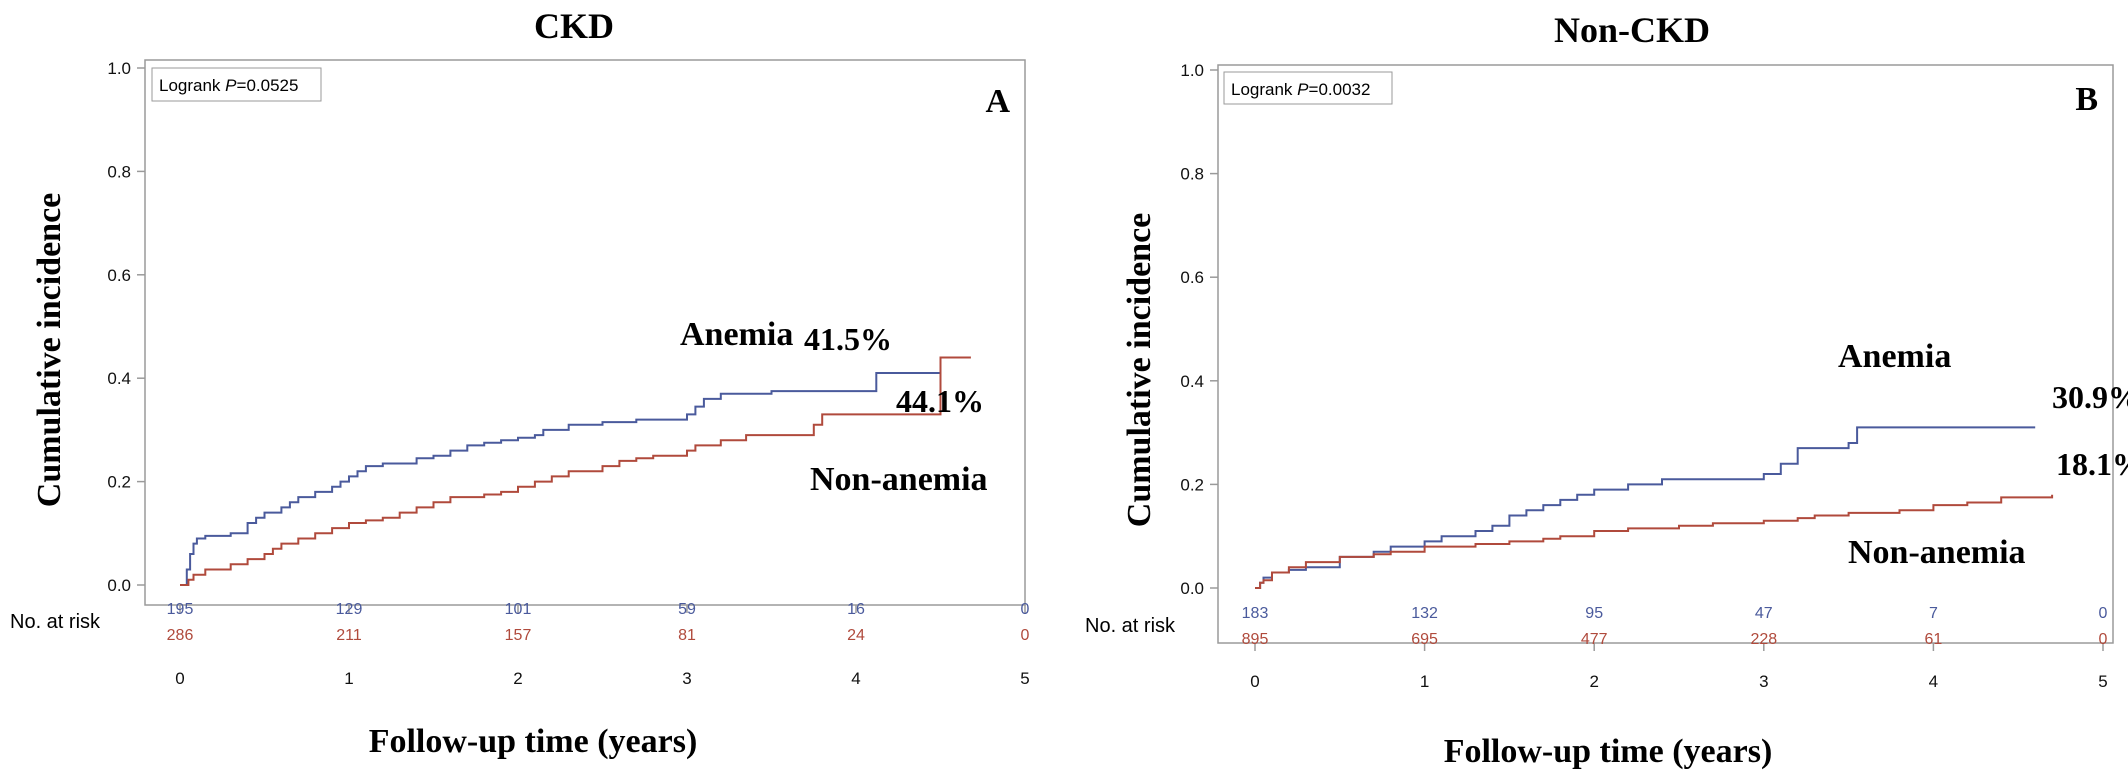 This screenshot has height=780, width=2128. Describe the element at coordinates (2090, 397) in the screenshot. I see `series-end-percentage: 30.9%` at that location.